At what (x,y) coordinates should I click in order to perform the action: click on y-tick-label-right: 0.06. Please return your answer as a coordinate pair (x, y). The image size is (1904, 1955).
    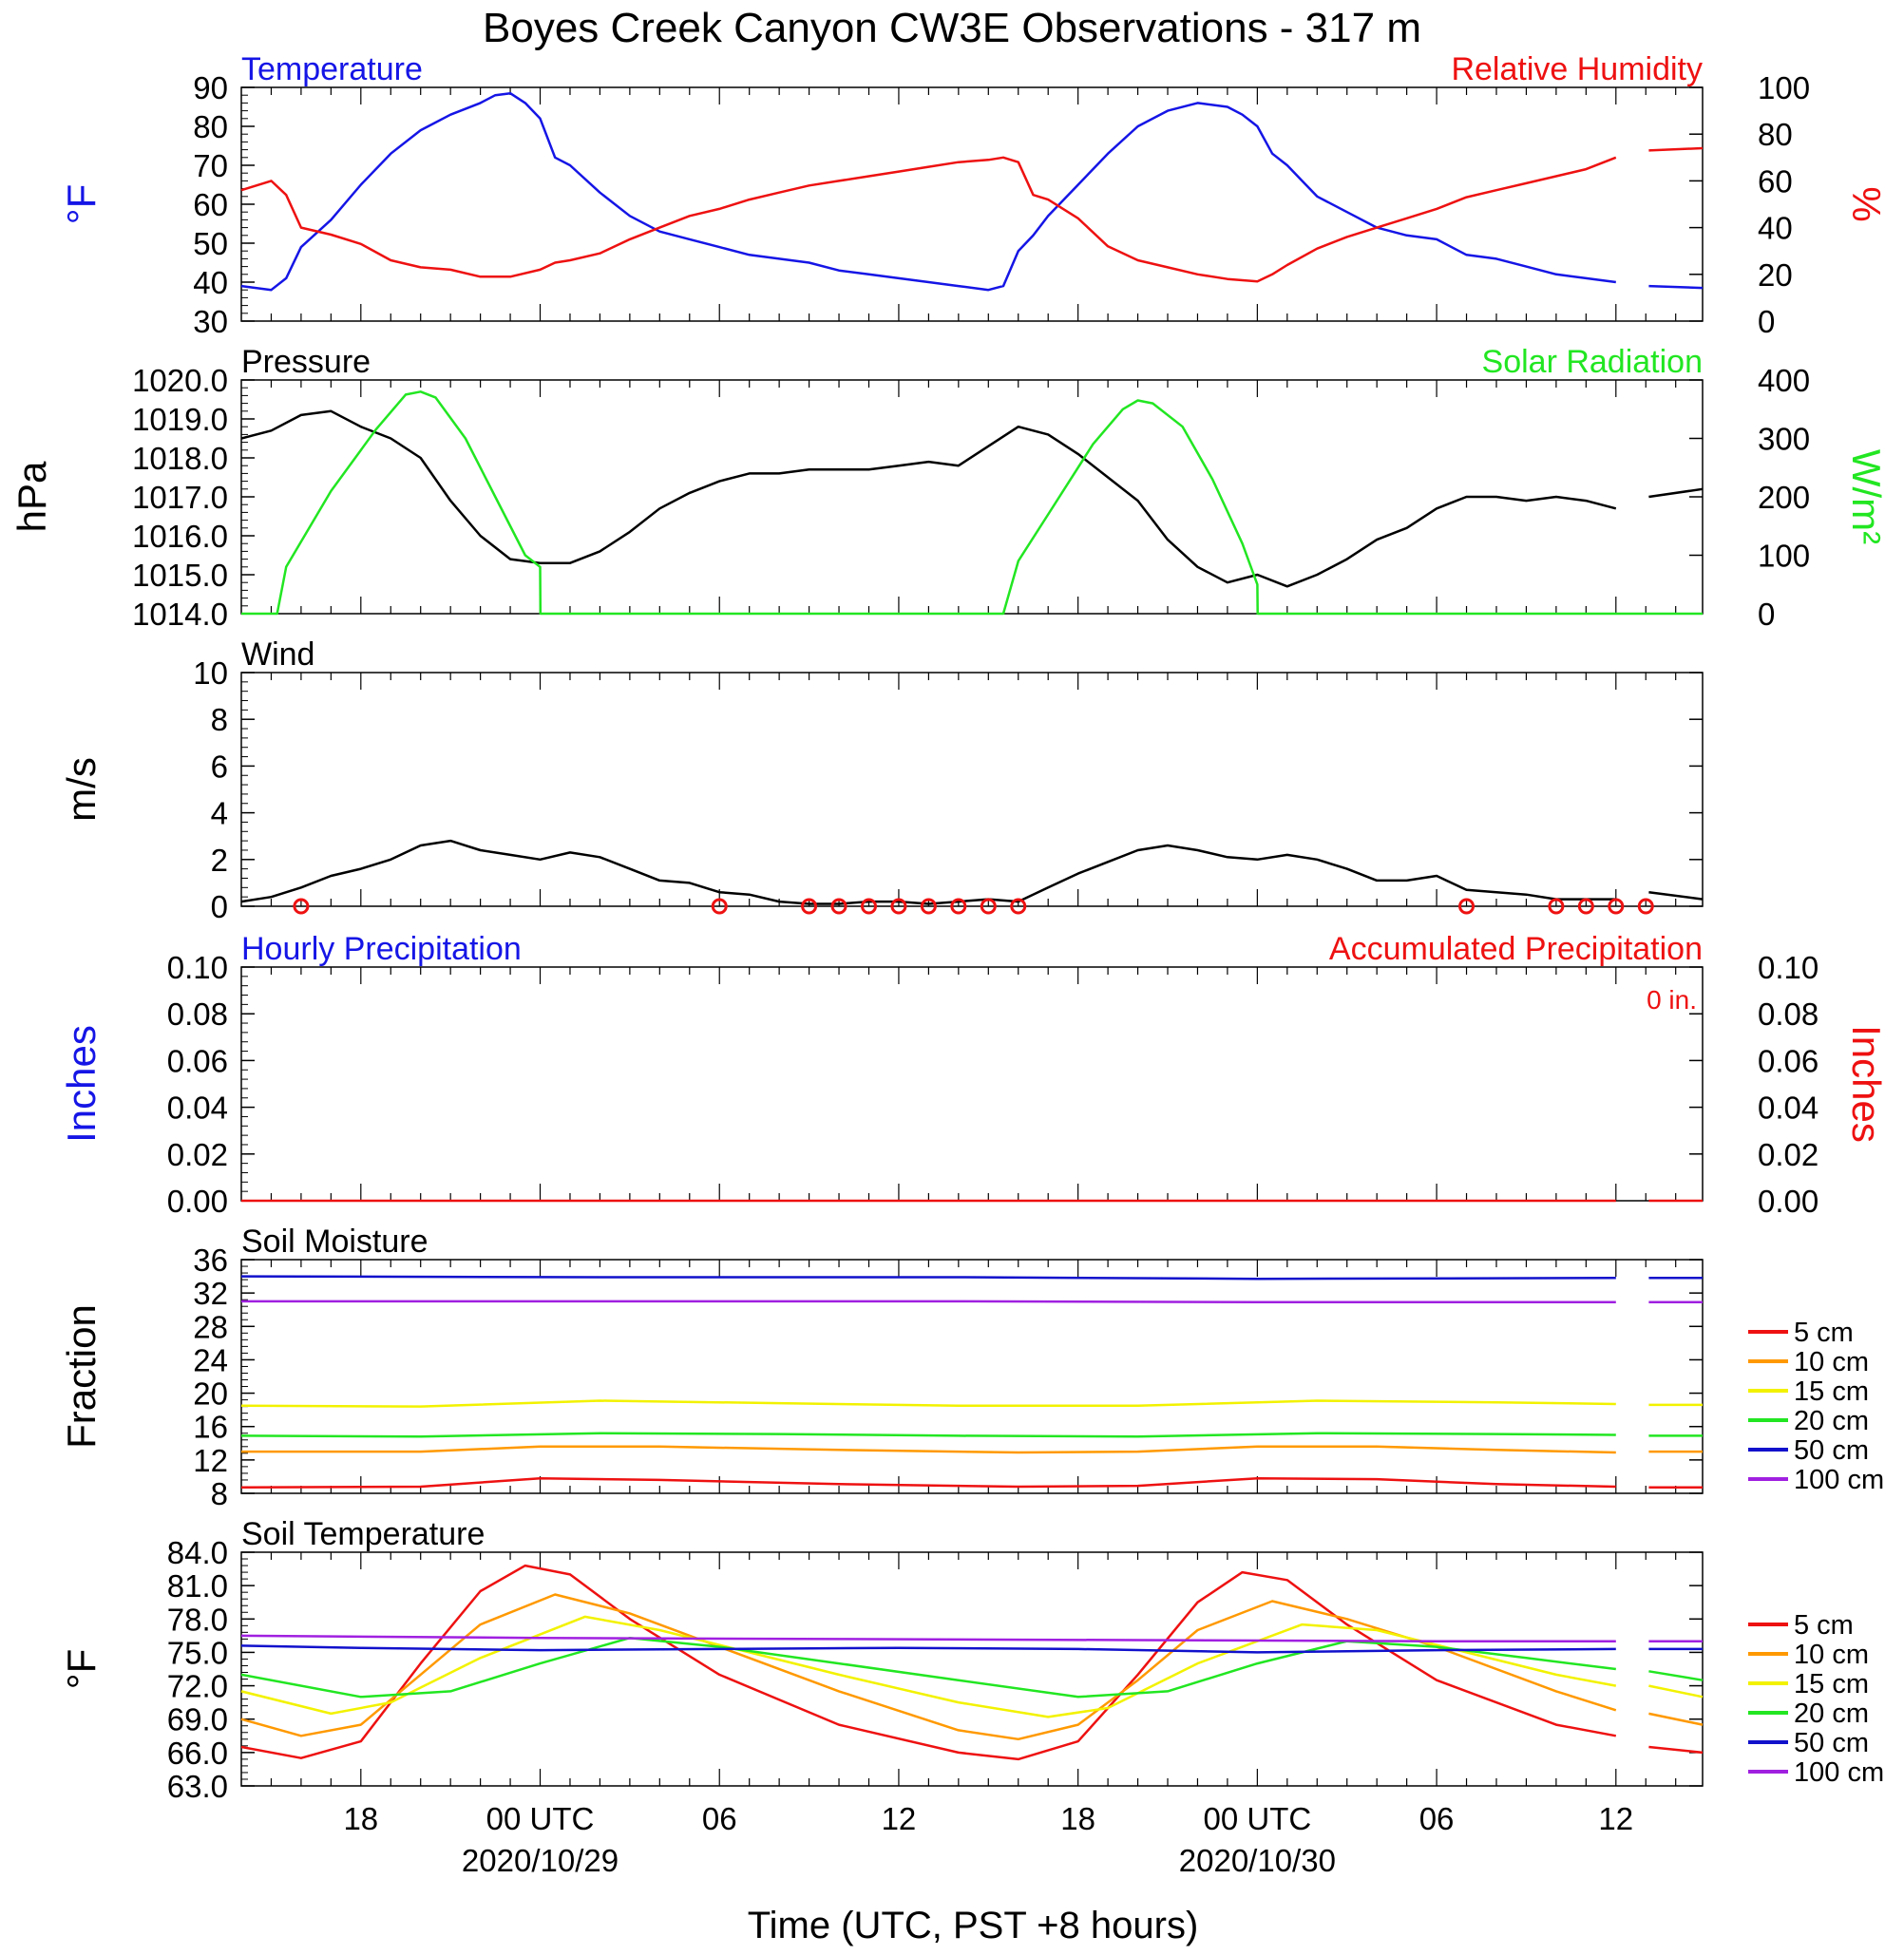
    Looking at the image, I should click on (1788, 1060).